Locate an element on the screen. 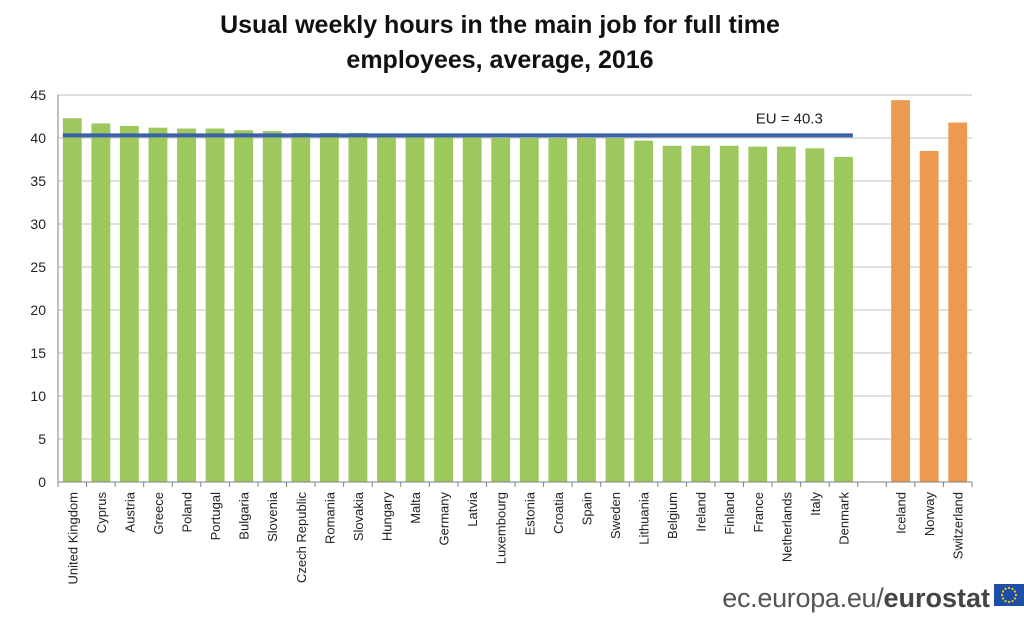 This screenshot has width=1024, height=632. eurostat-footer: ec.europa.eu/eurostat is located at coordinates (856, 598).